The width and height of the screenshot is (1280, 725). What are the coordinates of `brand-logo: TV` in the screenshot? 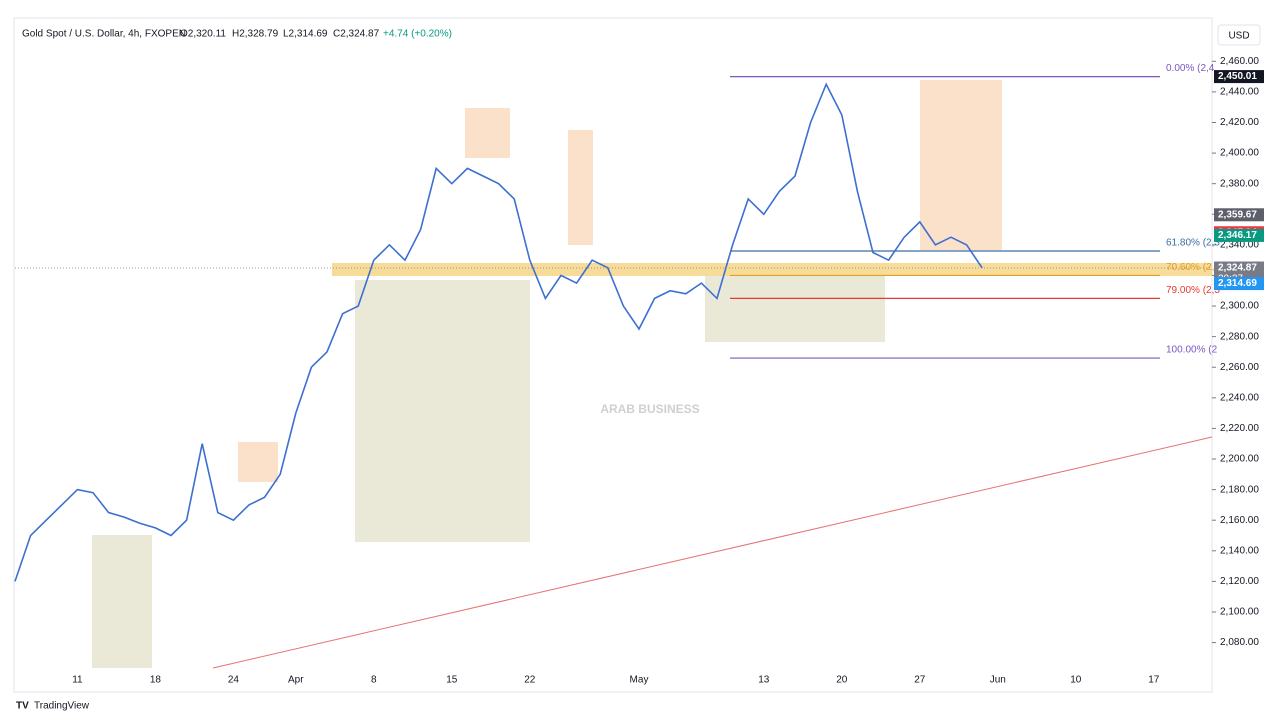 It's located at (22, 706).